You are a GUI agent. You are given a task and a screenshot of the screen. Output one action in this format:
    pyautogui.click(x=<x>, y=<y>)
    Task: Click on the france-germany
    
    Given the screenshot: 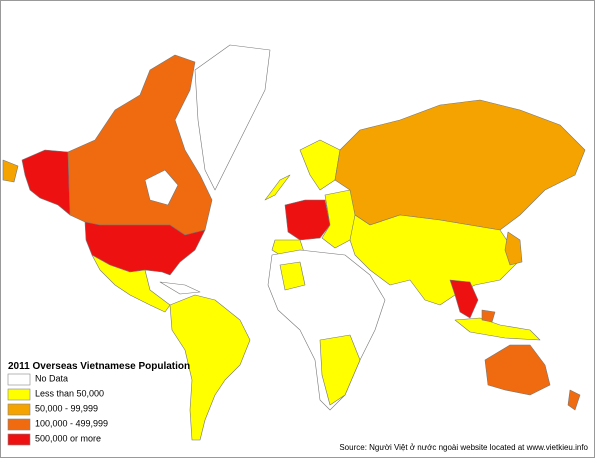 What is the action you would take?
    pyautogui.click(x=307, y=220)
    